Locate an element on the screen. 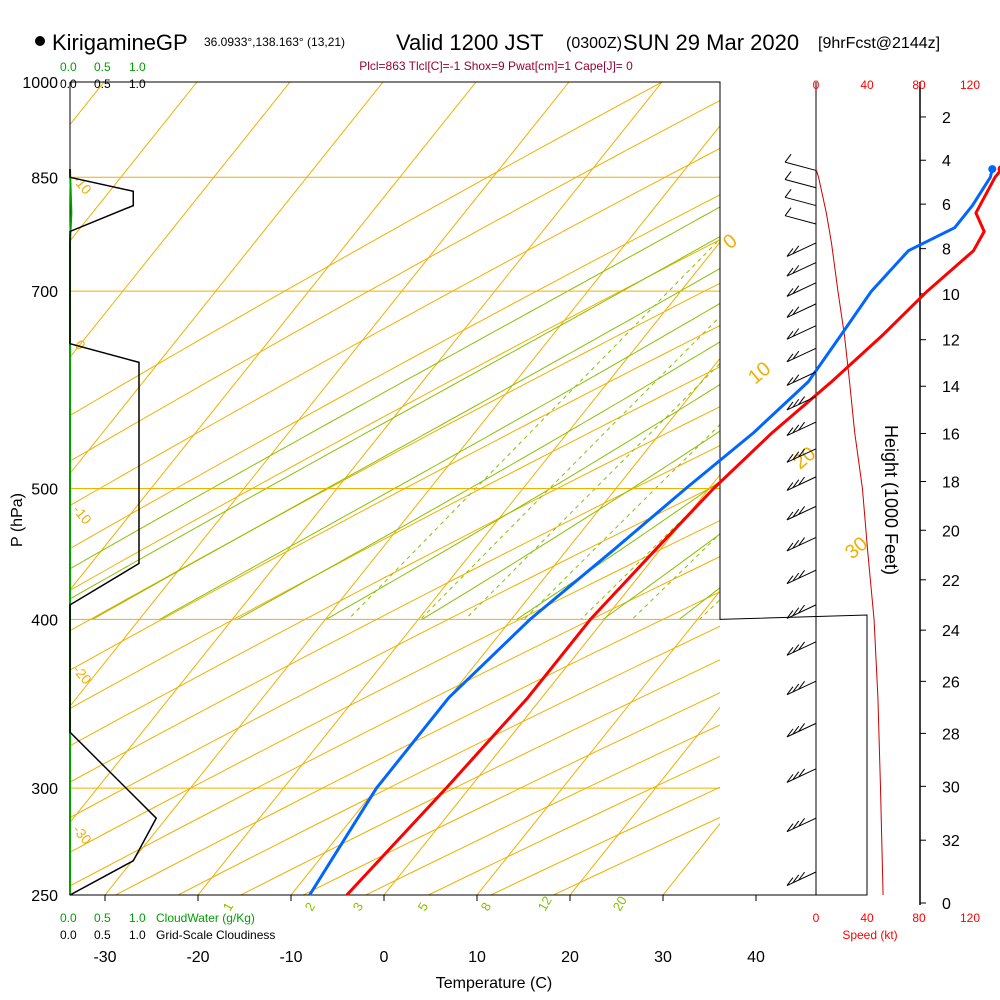 The image size is (1000, 1000). x-tick-label: 20 is located at coordinates (570, 957).